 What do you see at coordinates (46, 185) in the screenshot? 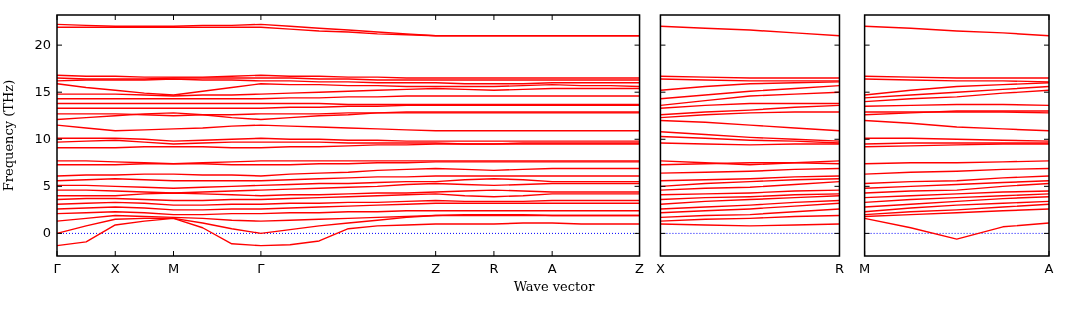
I see `y-tick-label: 5` at bounding box center [46, 185].